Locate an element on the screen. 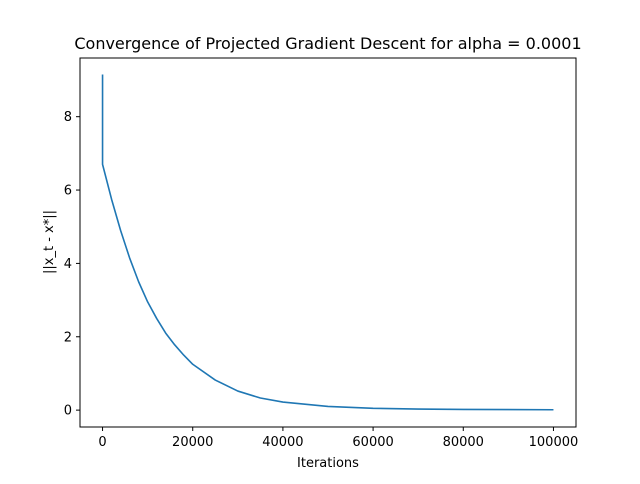 Image resolution: width=640 pixels, height=484 pixels. x-tick-label: 60000 is located at coordinates (372, 442).